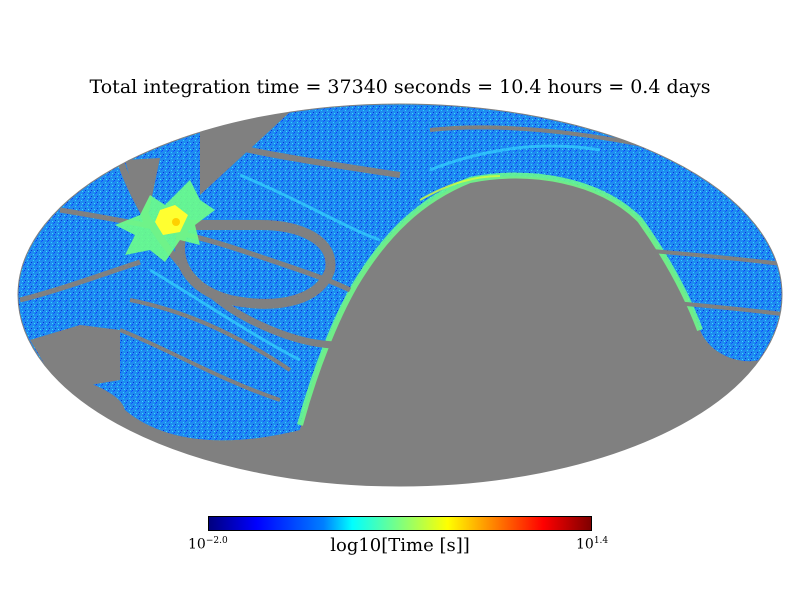 Image resolution: width=800 pixels, height=600 pixels. Describe the element at coordinates (165, 221) in the screenshot. I see `exposure-hotspot` at that location.